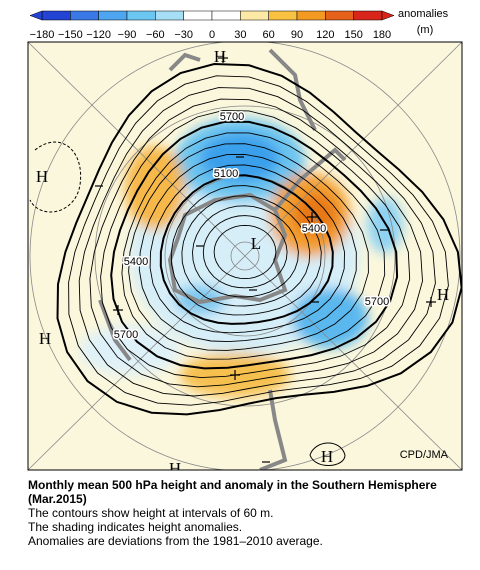 Image resolution: width=480 pixels, height=570 pixels. What do you see at coordinates (240, 35) in the screenshot?
I see `colorbar-label: 30` at bounding box center [240, 35].